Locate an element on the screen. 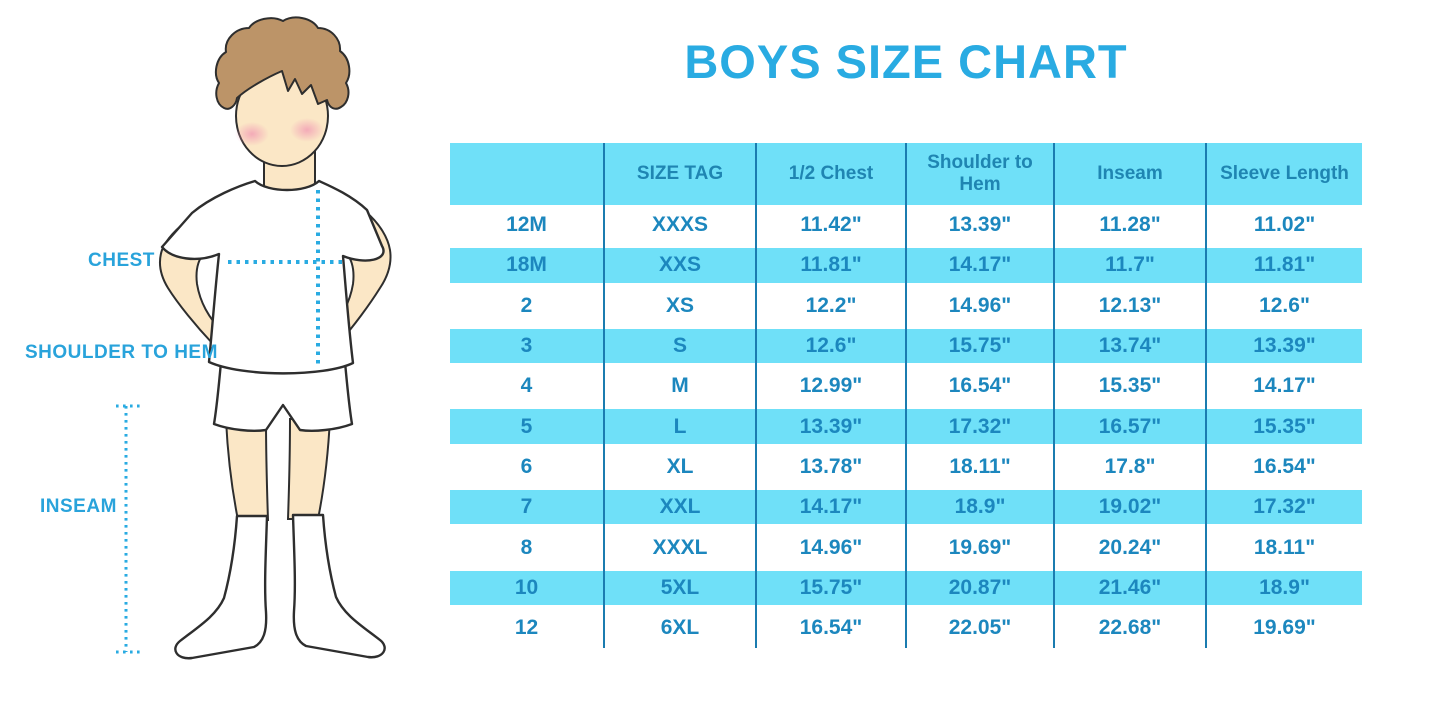  table-cell: 13.74" is located at coordinates (1129, 346).